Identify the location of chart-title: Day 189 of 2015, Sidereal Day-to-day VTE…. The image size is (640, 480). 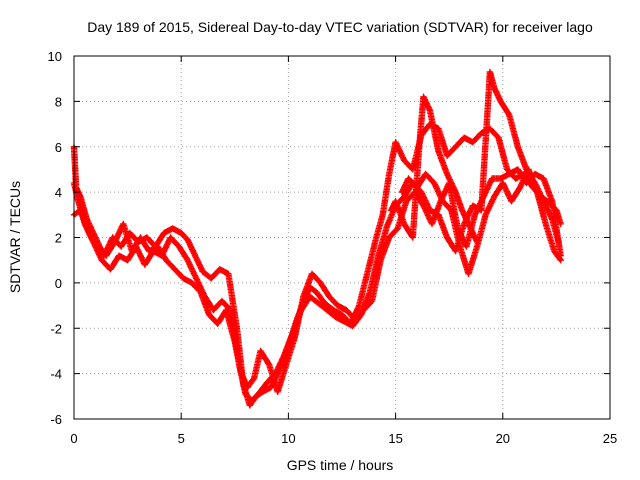
(340, 27).